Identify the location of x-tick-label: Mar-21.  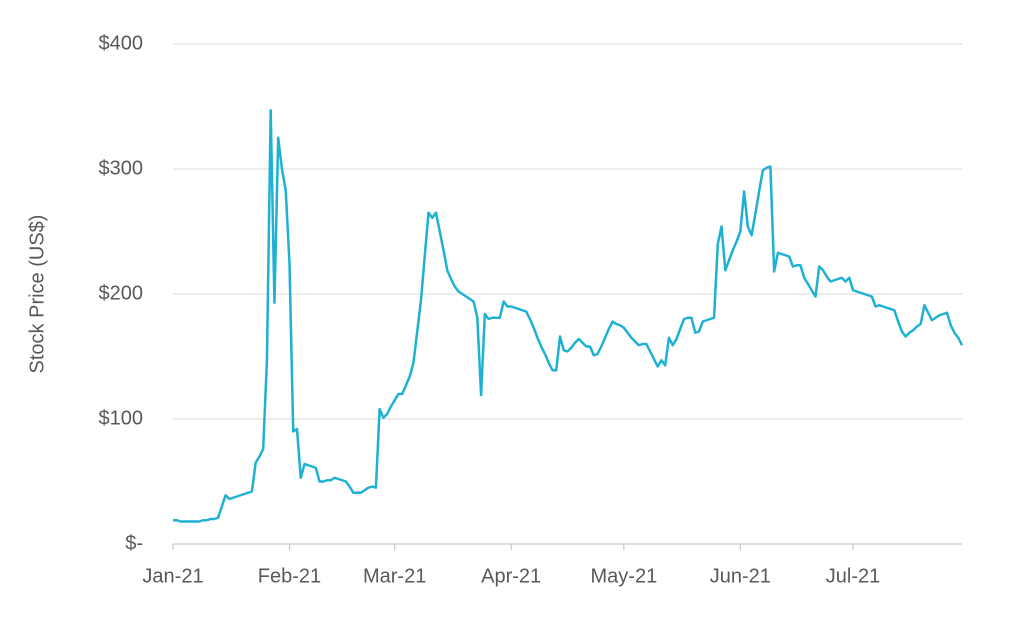
(394, 576).